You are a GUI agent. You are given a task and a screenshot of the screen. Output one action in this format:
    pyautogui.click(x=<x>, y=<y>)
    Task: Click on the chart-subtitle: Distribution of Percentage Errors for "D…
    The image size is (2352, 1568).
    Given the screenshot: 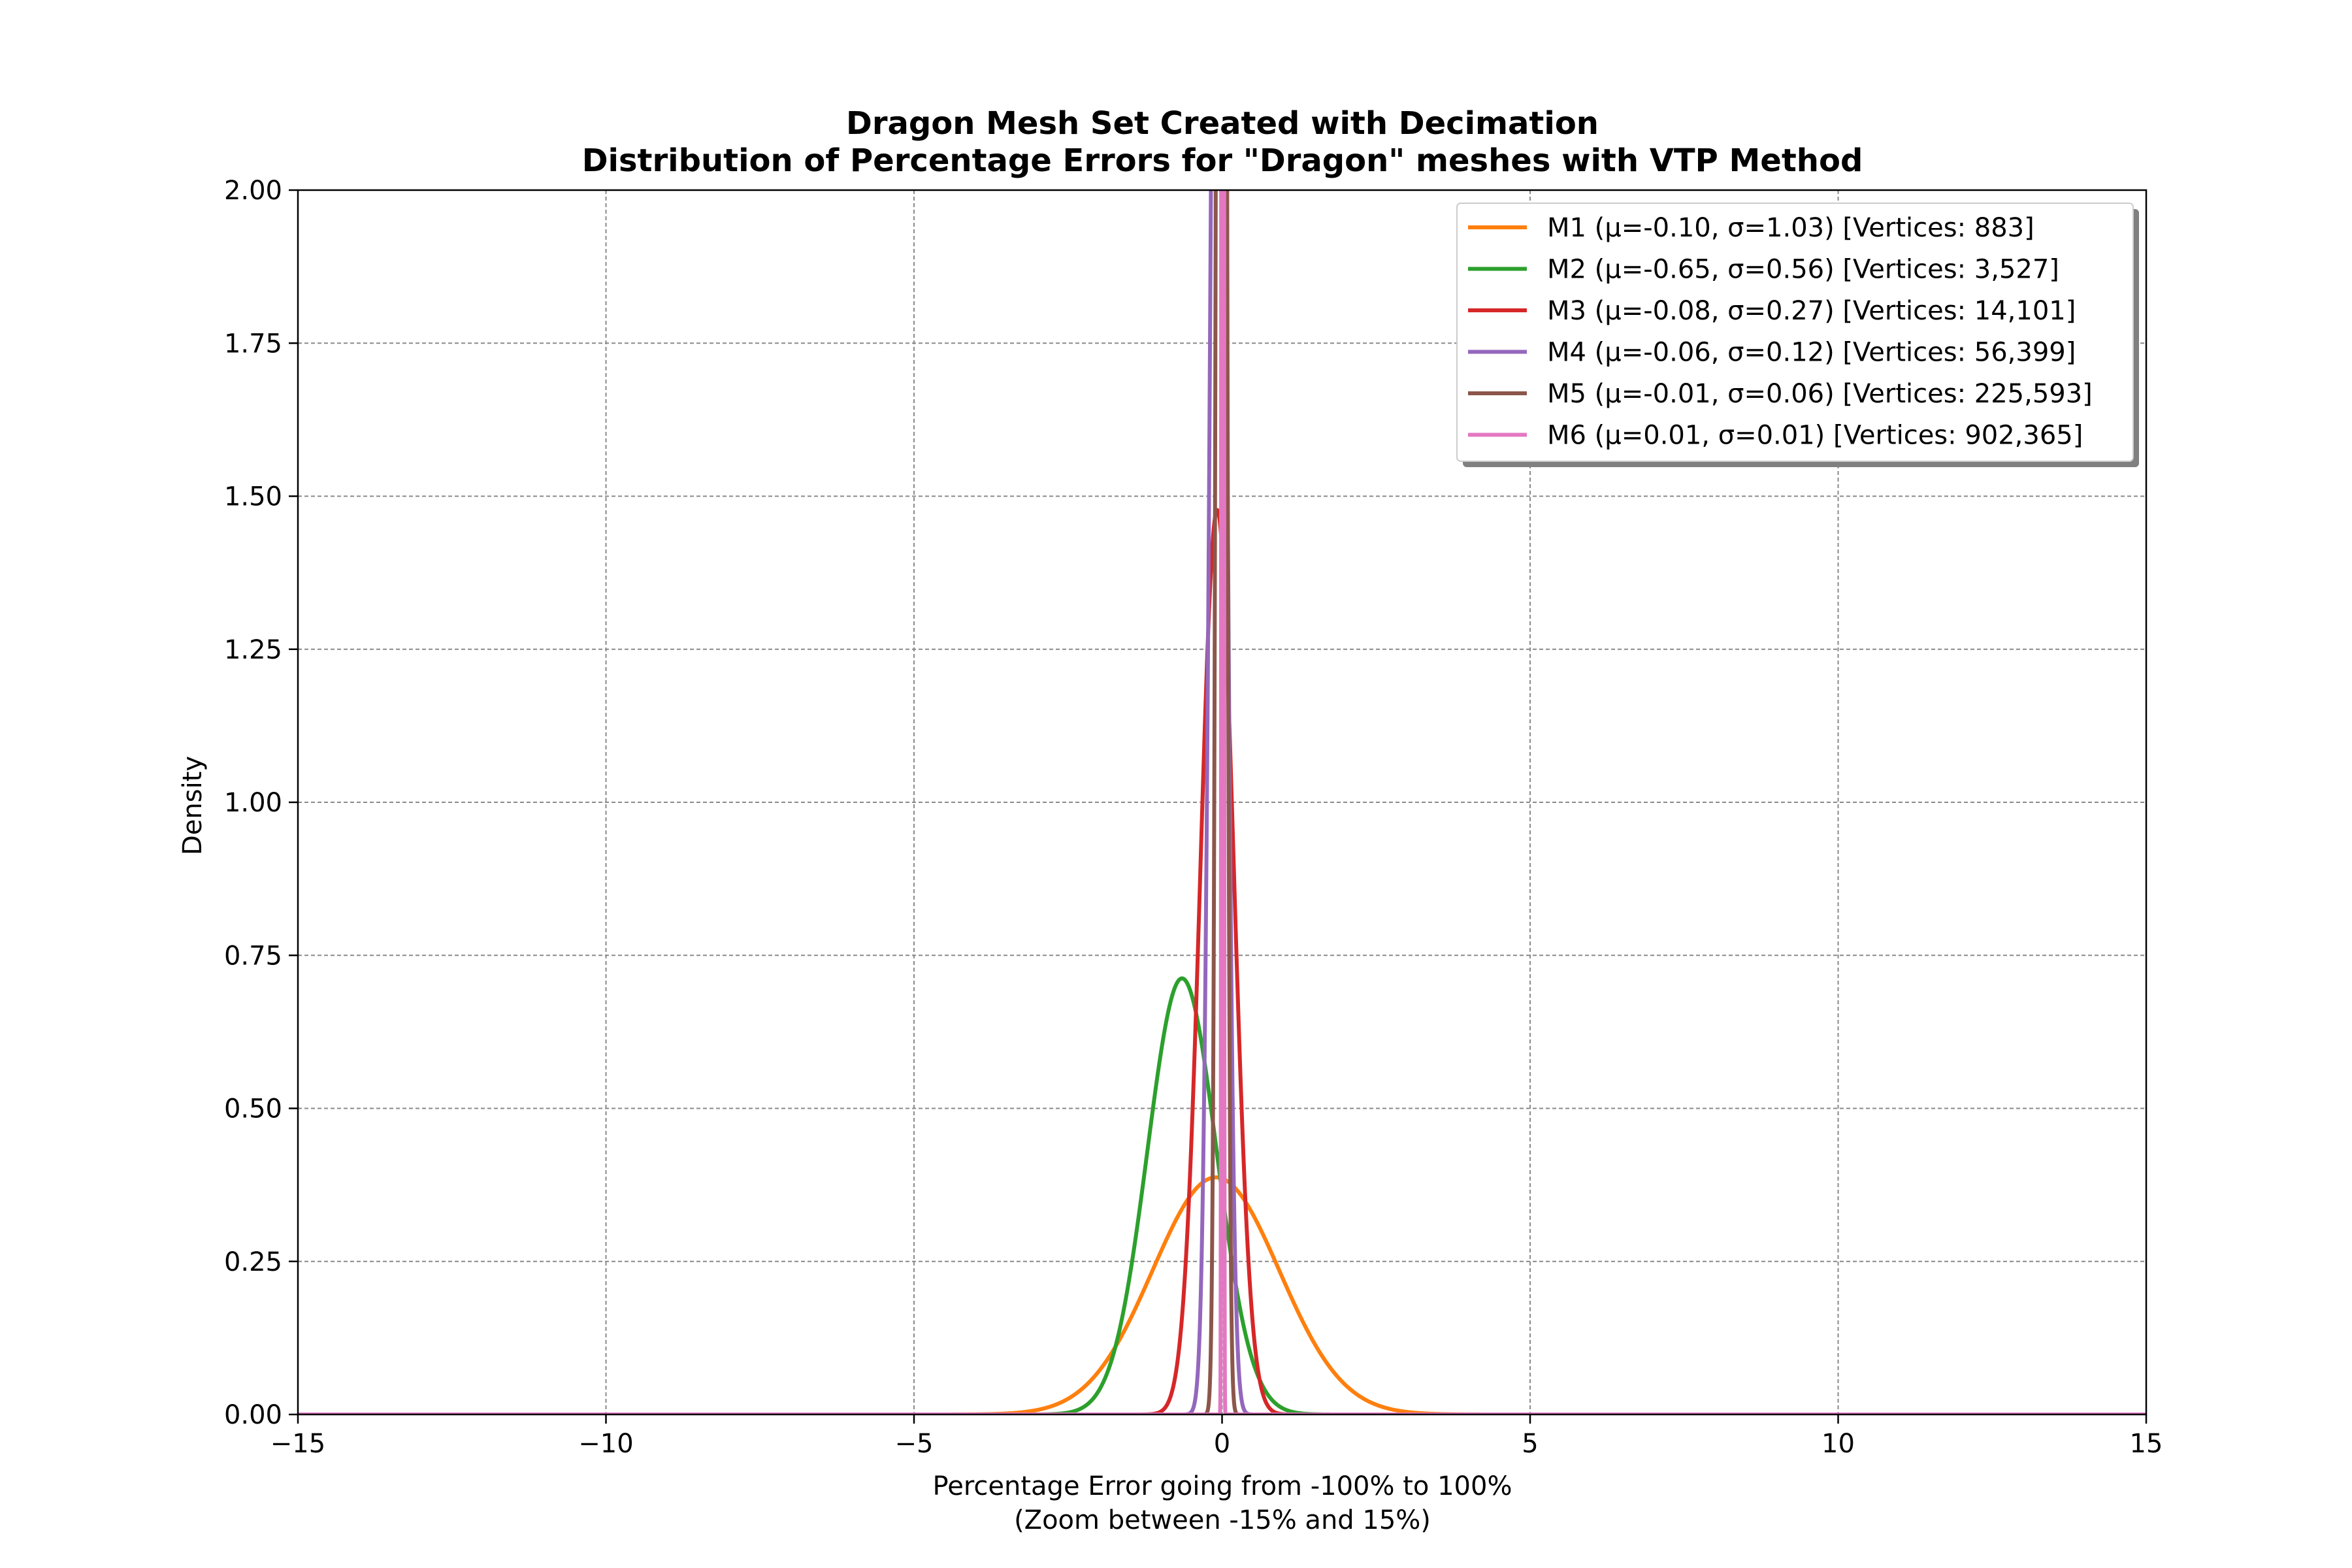 What is the action you would take?
    pyautogui.click(x=1222, y=160)
    